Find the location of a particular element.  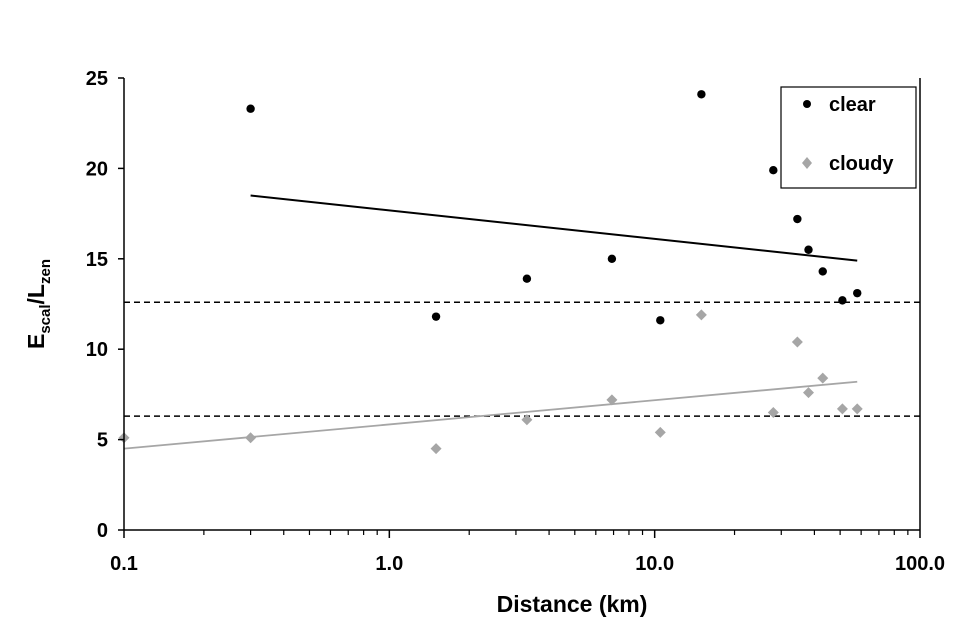

legend-label-cloudy: cloudy is located at coordinates (861, 164).